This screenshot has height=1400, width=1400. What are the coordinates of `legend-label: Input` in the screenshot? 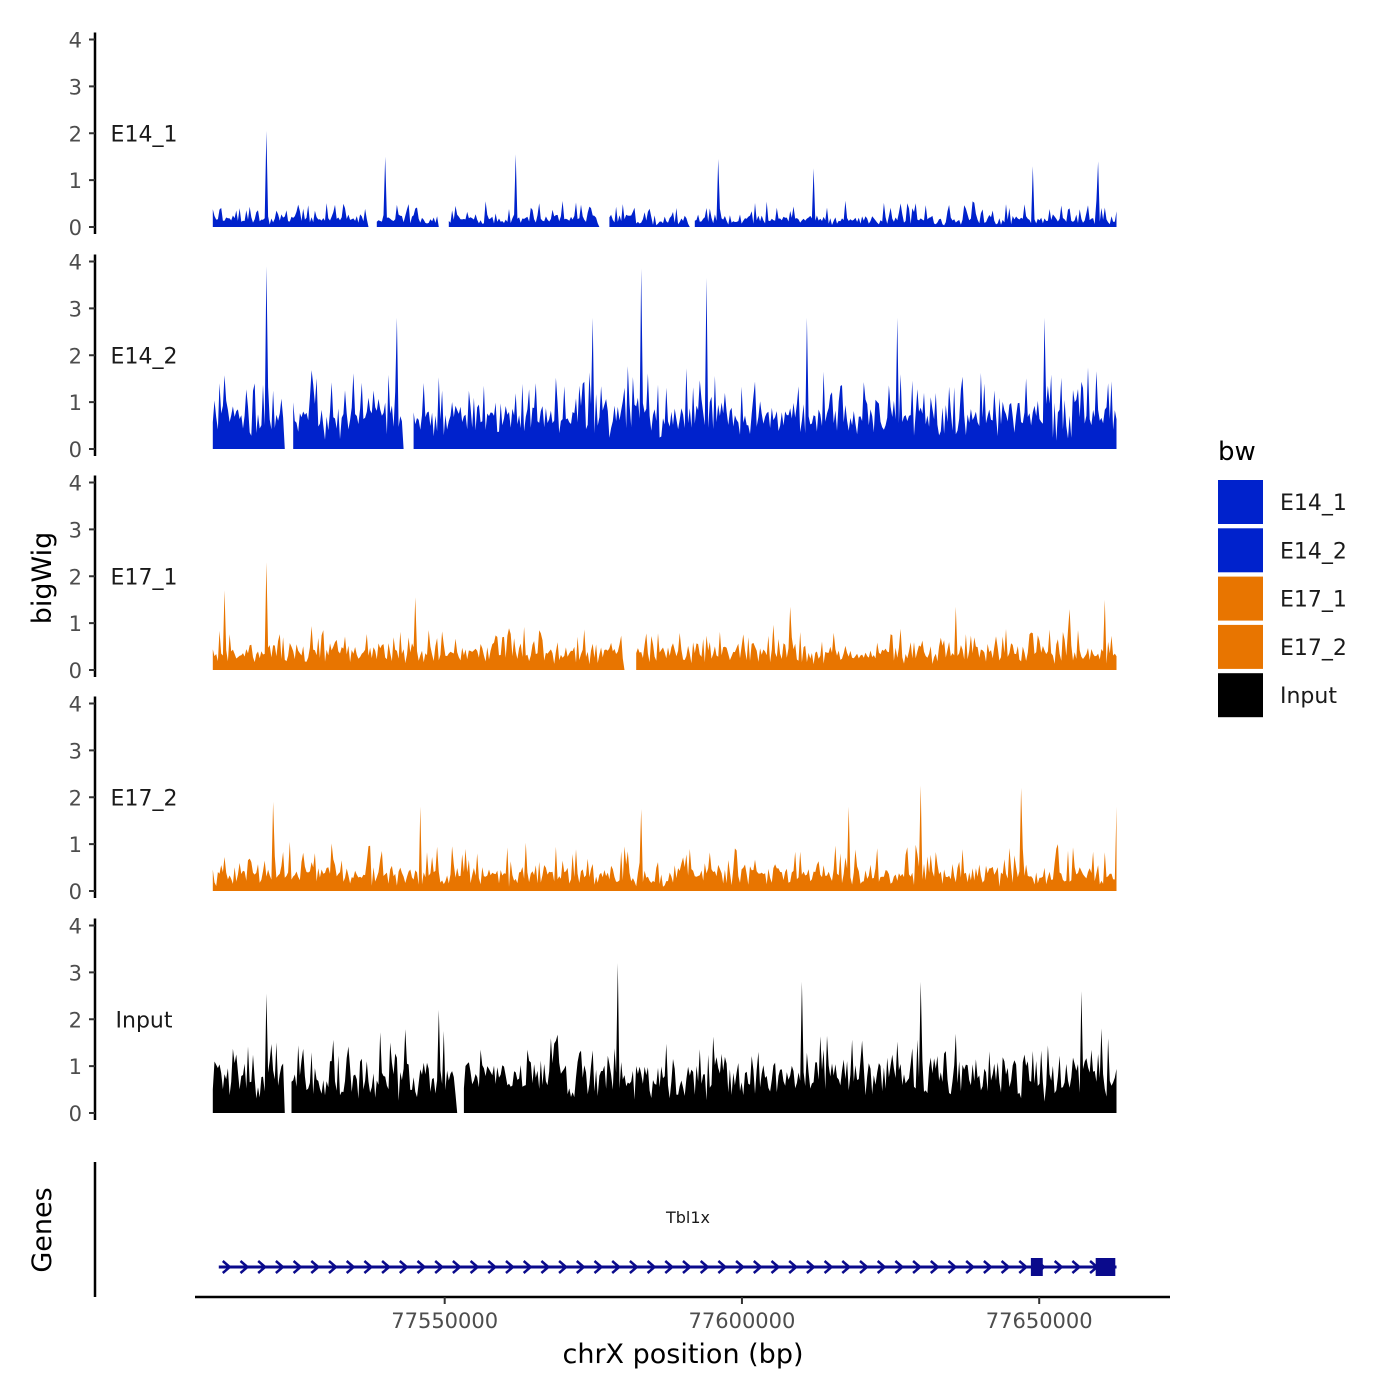 It's located at (1308, 696).